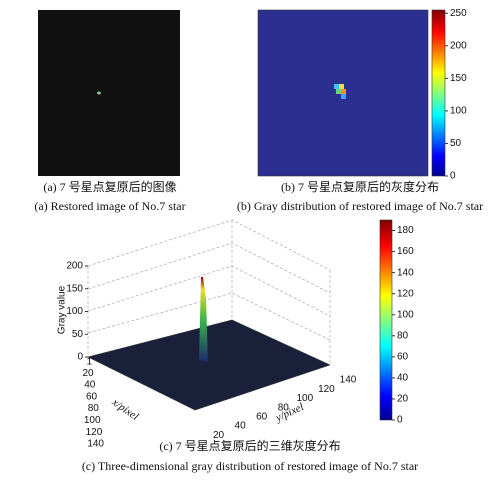  What do you see at coordinates (74, 288) in the screenshot?
I see `z-tick-label: 150` at bounding box center [74, 288].